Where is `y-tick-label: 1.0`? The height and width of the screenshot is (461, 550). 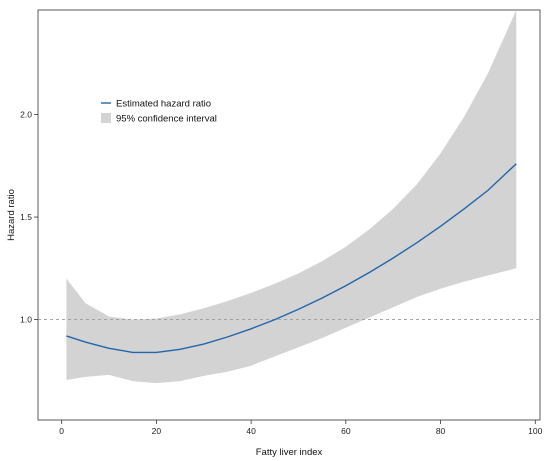 y-tick-label: 1.0 is located at coordinates (26, 320).